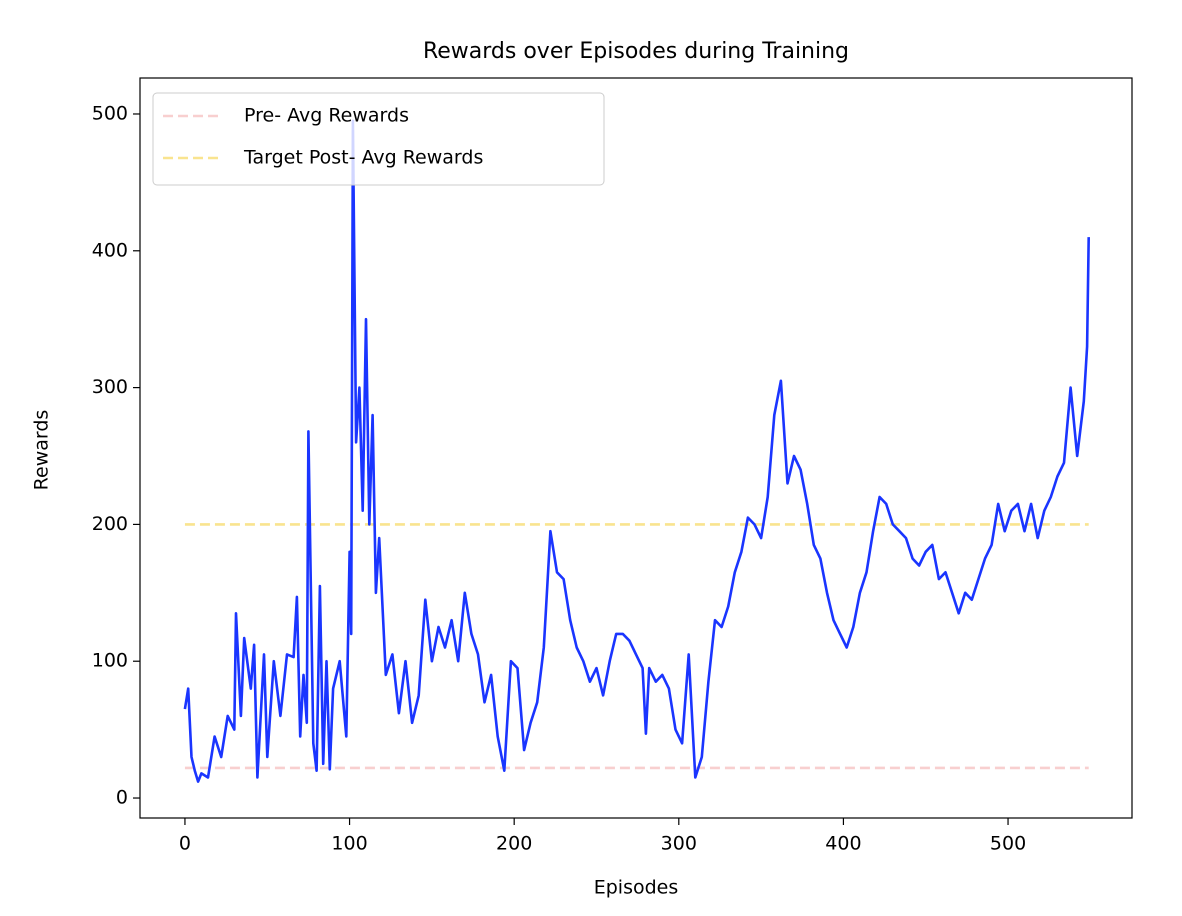 The height and width of the screenshot is (916, 1182). I want to click on legend-label: Target Post- Avg Rewards, so click(363, 158).